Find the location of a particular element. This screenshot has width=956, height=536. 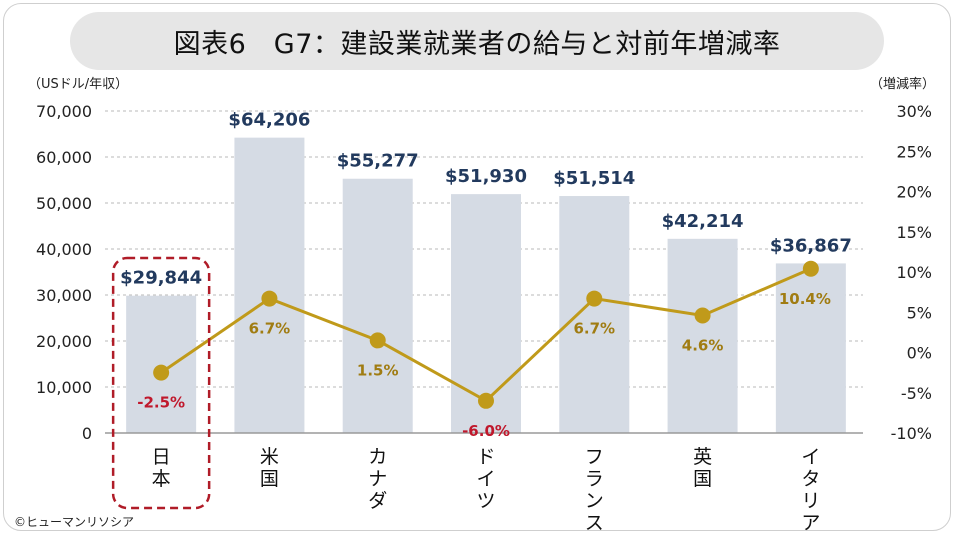

growth-rate-label: 10.4% is located at coordinates (805, 299).